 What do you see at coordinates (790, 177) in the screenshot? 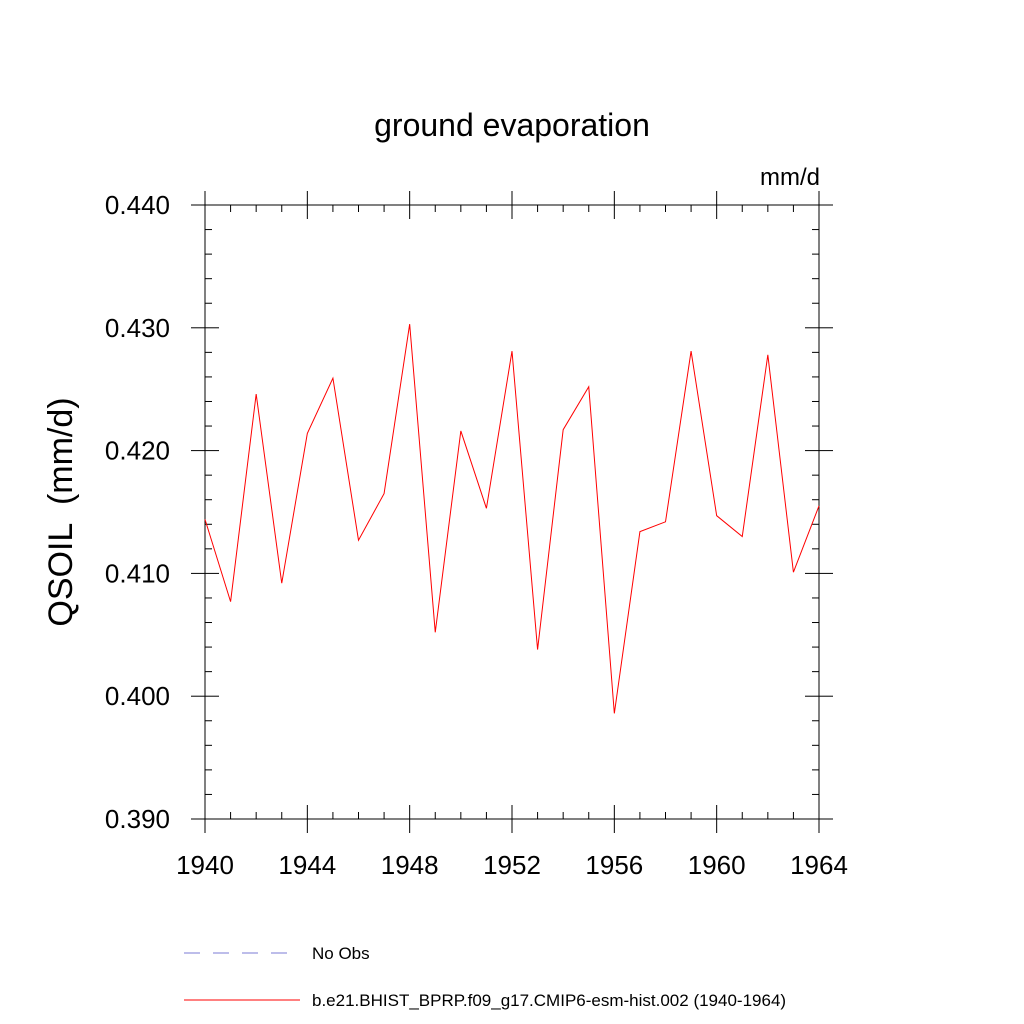
I see `units-label: mm/d` at bounding box center [790, 177].